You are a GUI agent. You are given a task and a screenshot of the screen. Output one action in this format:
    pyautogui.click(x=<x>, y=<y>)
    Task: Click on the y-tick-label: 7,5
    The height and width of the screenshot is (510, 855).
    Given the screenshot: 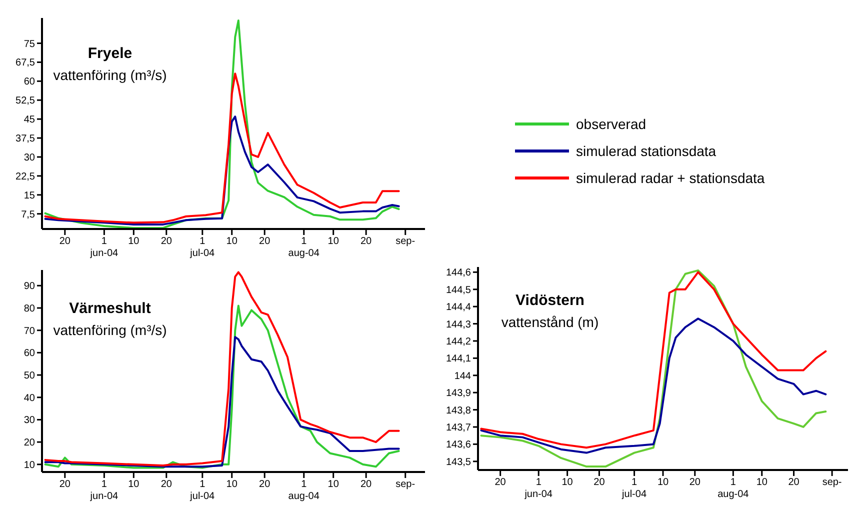 What is the action you would take?
    pyautogui.click(x=28, y=214)
    